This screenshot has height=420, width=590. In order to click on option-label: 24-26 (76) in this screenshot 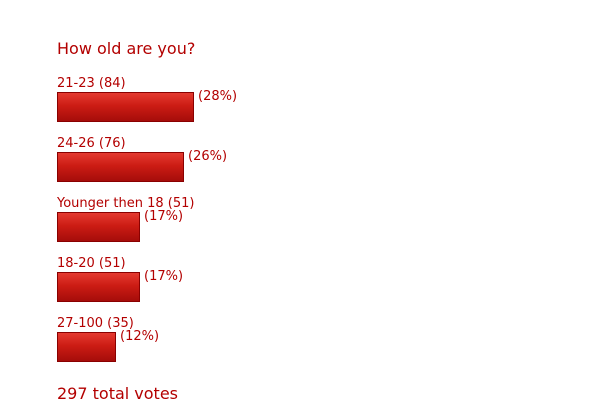, I will do `click(91, 143)`.